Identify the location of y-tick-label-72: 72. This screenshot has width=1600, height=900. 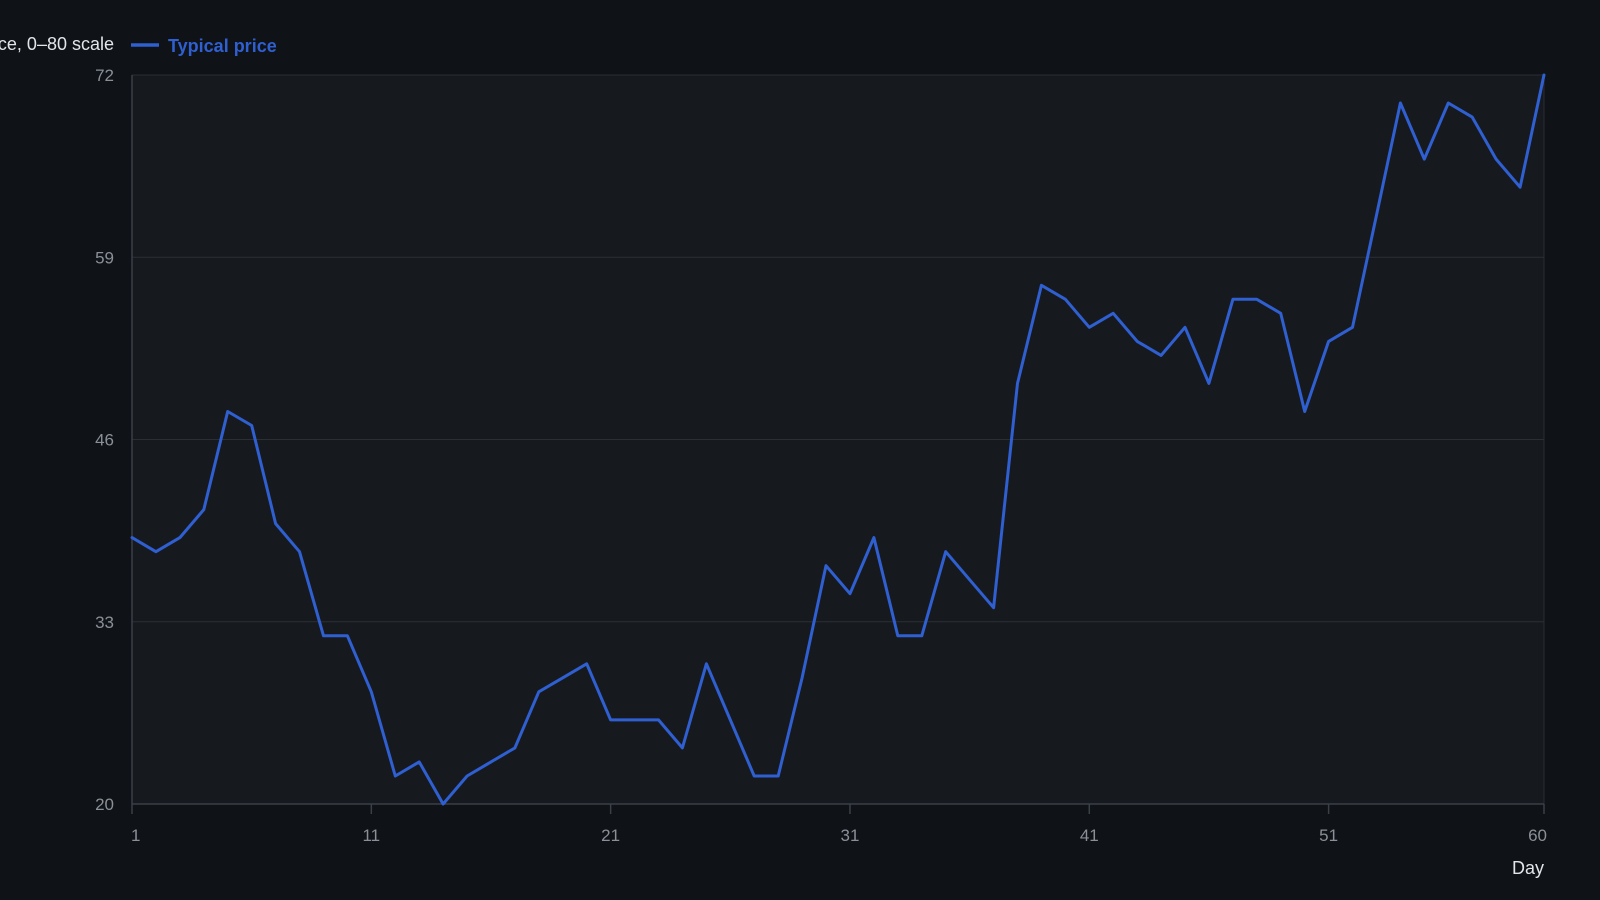
(104, 75).